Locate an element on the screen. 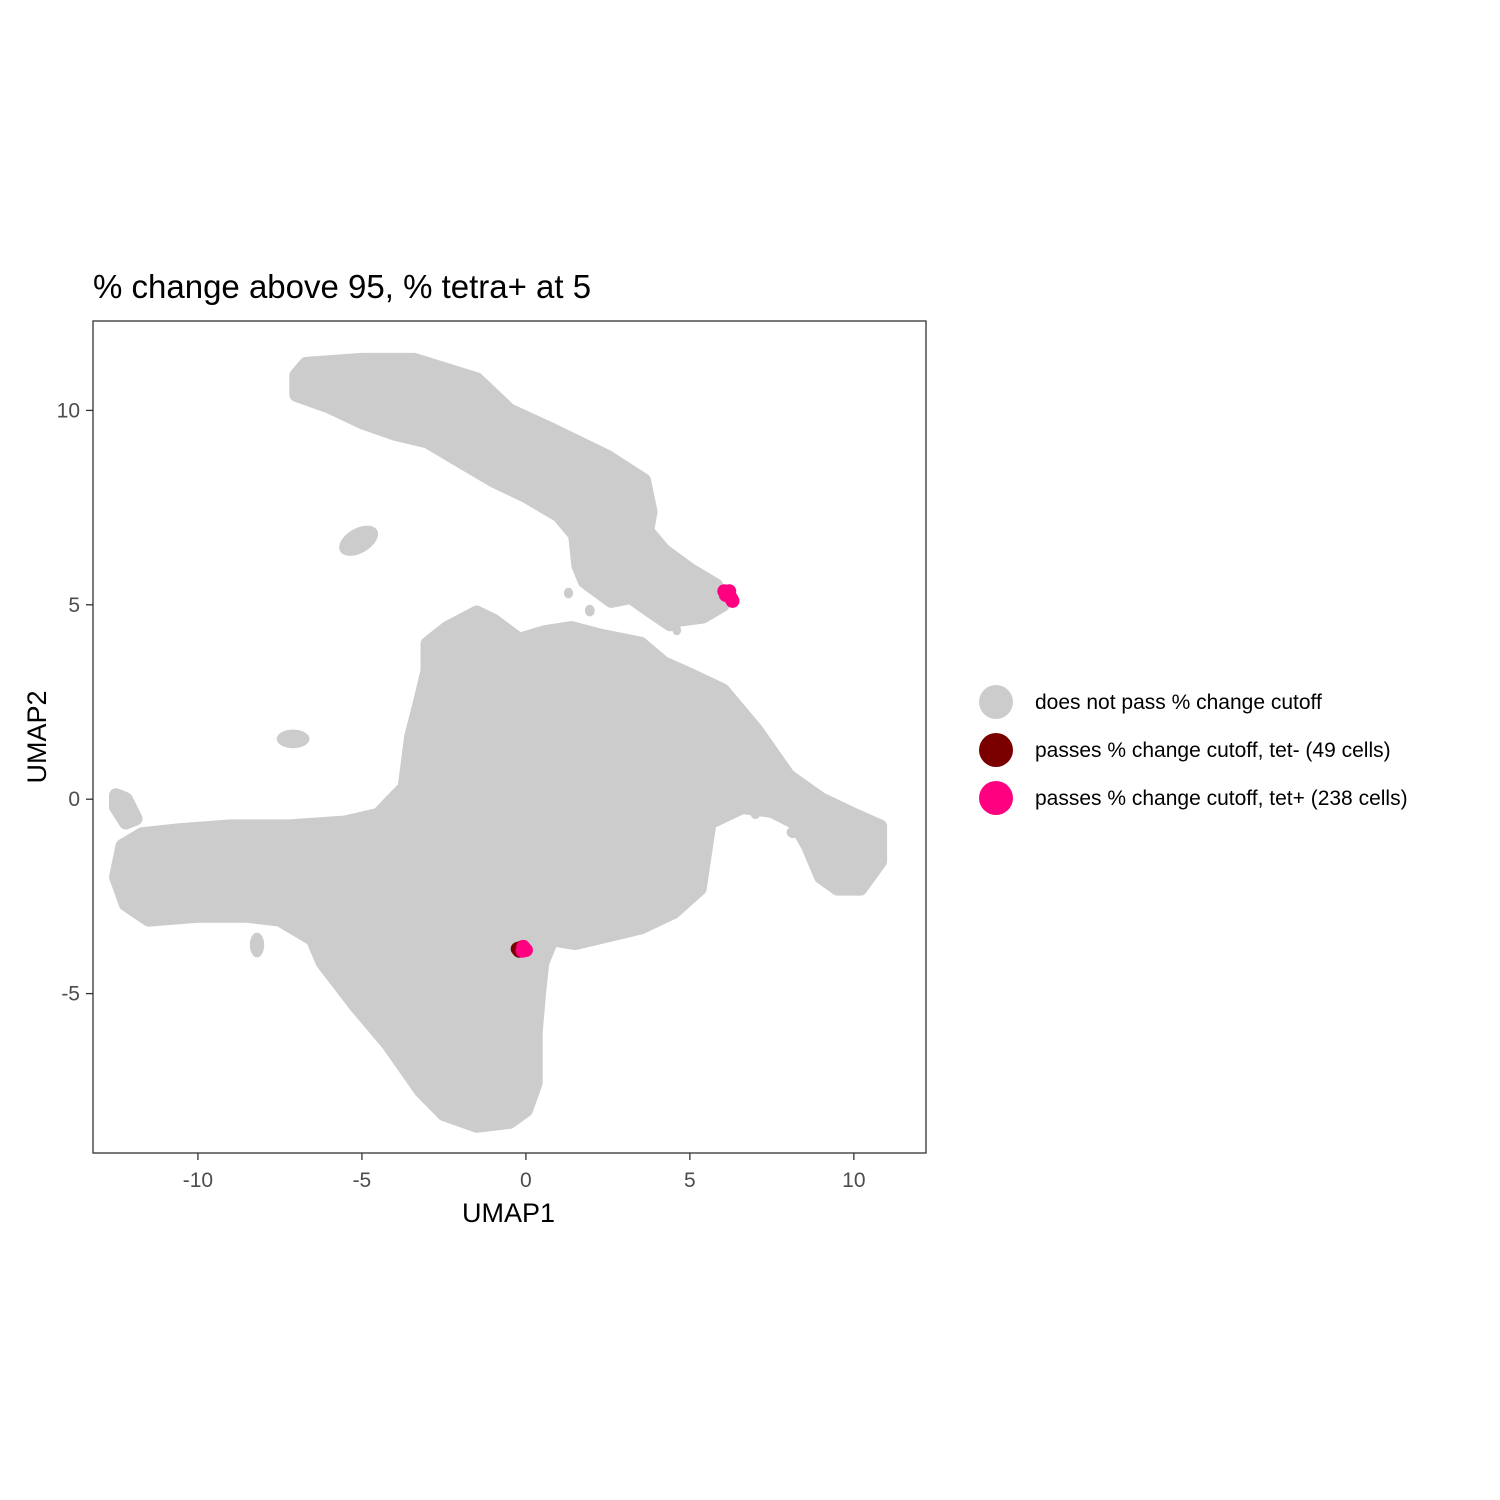 Image resolution: width=1500 pixels, height=1500 pixels. x-tick-label: -10 is located at coordinates (198, 1180).